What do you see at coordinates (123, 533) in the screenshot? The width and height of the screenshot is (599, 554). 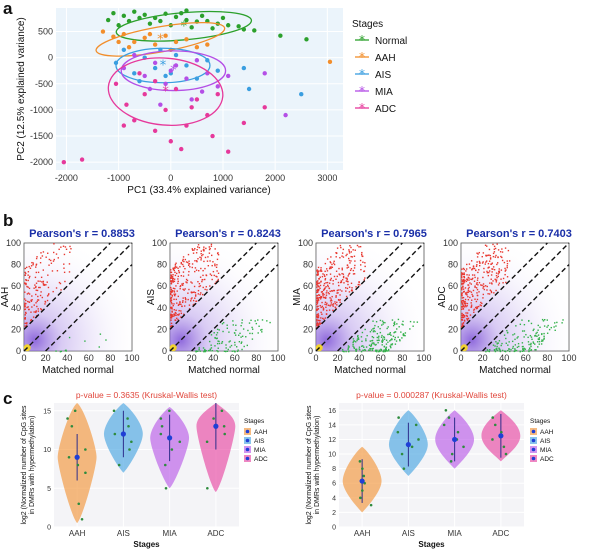 I see `violin-x-tick-label: AIS` at bounding box center [123, 533].